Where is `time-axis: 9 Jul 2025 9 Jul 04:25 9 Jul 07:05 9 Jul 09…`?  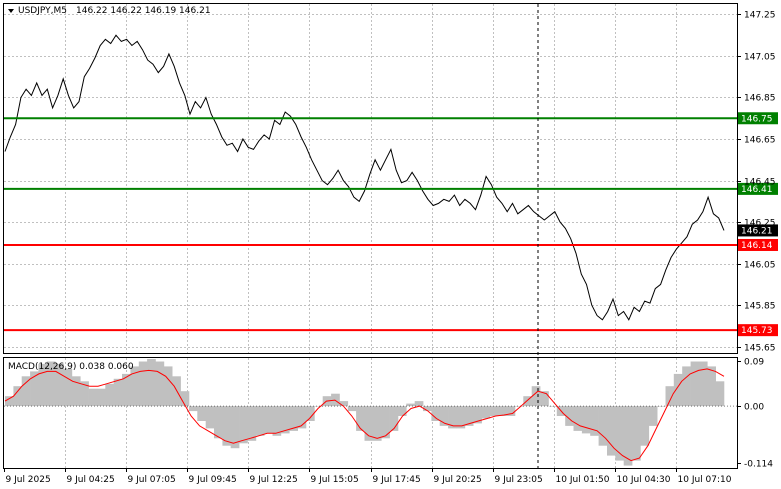 time-axis: 9 Jul 2025 9 Jul 04:25 9 Jul 07:05 9 Jul 09… is located at coordinates (368, 476).